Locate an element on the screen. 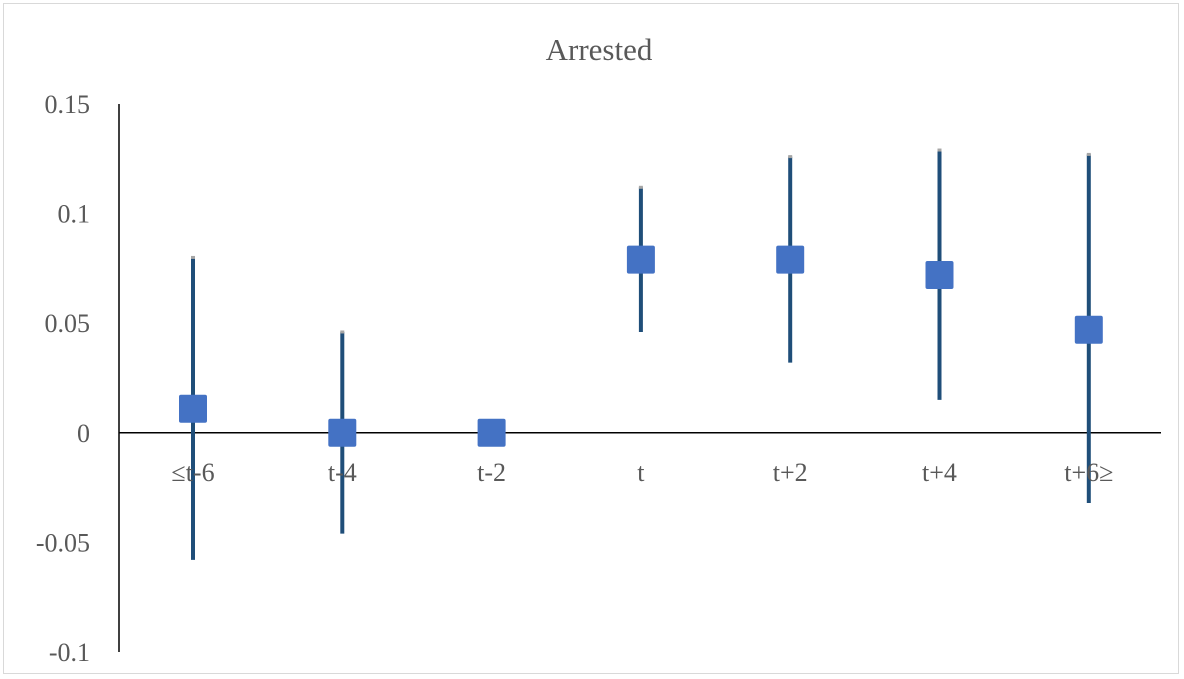  chart-title: Arrested is located at coordinates (599, 49).